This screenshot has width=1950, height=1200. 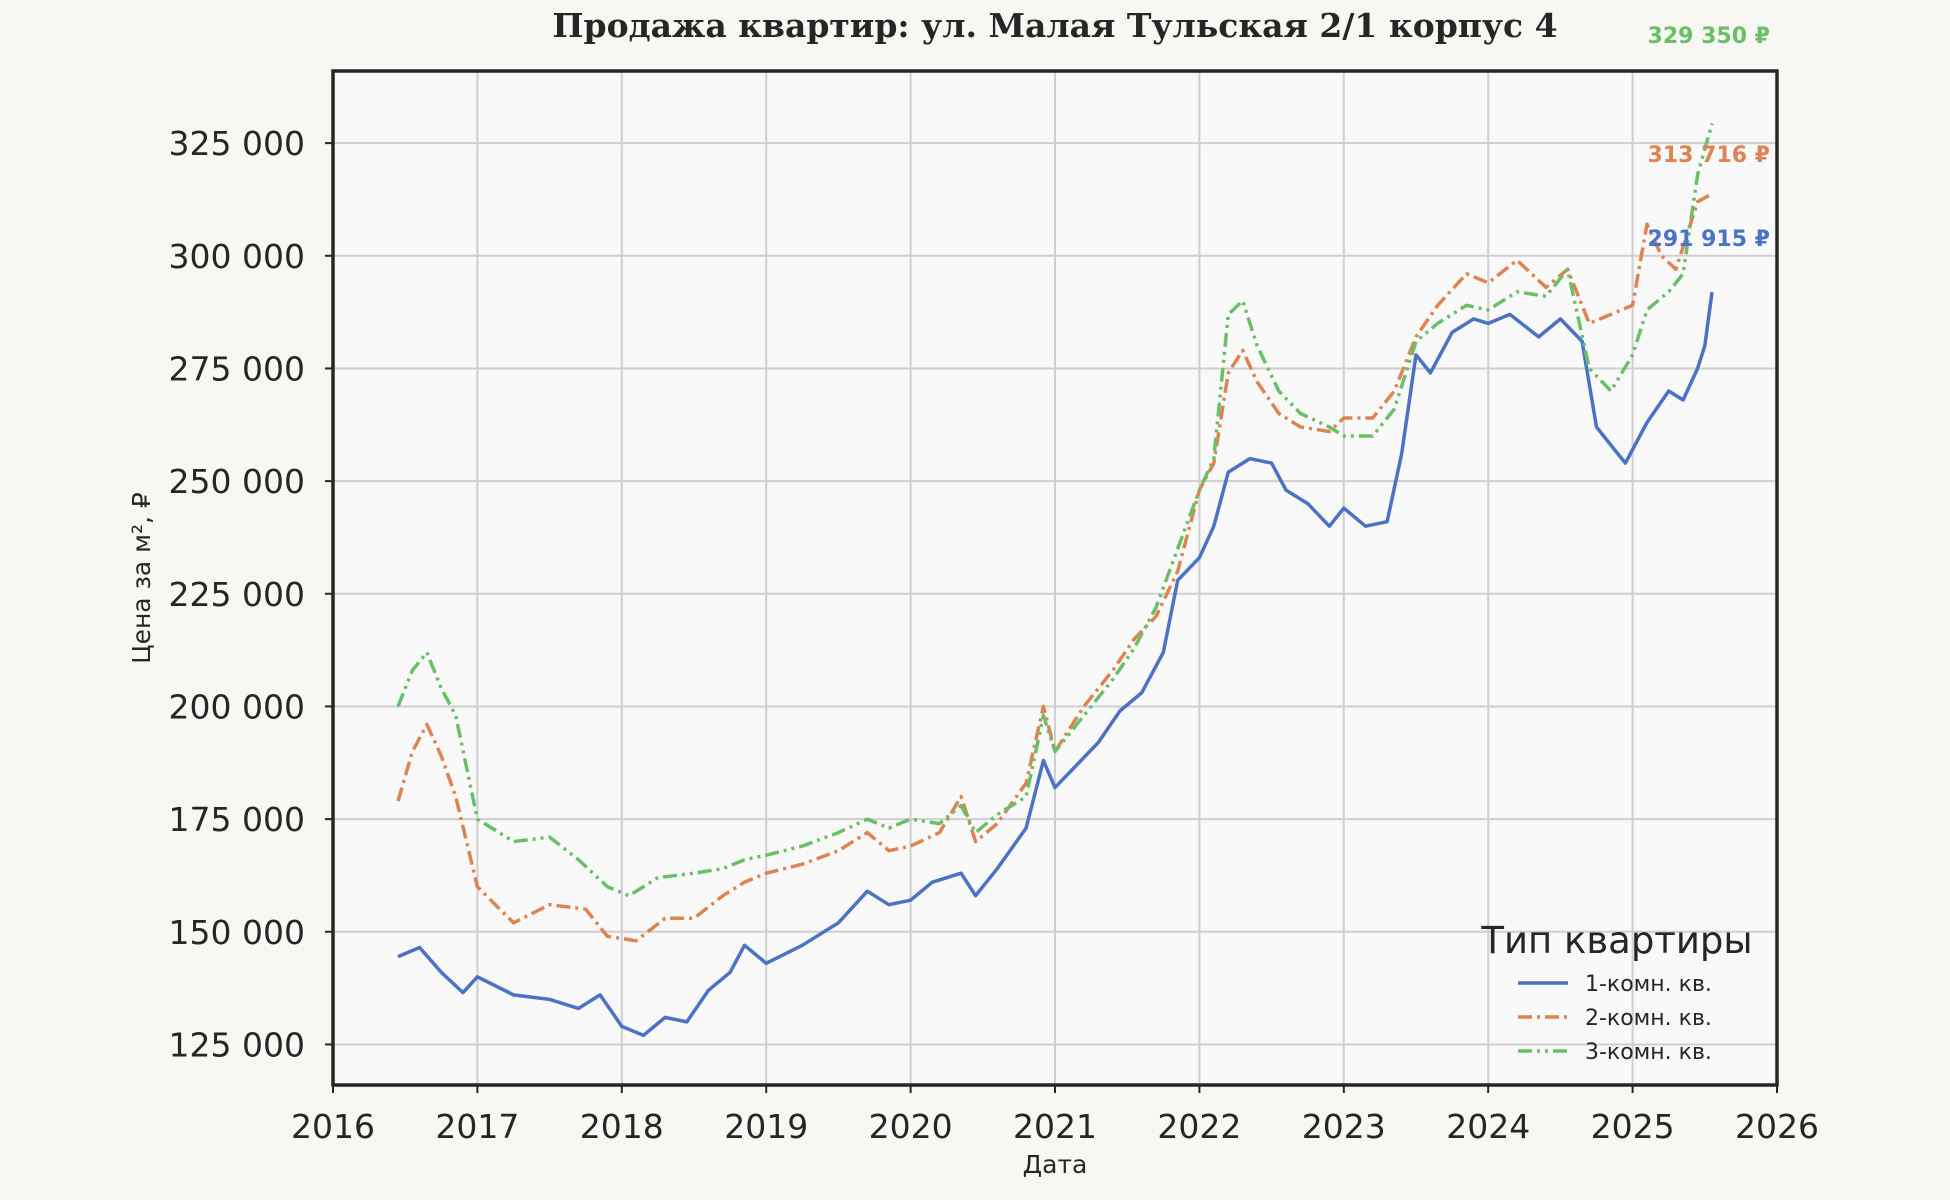 What do you see at coordinates (1199, 1126) in the screenshot?
I see `x-tick-label: 2022` at bounding box center [1199, 1126].